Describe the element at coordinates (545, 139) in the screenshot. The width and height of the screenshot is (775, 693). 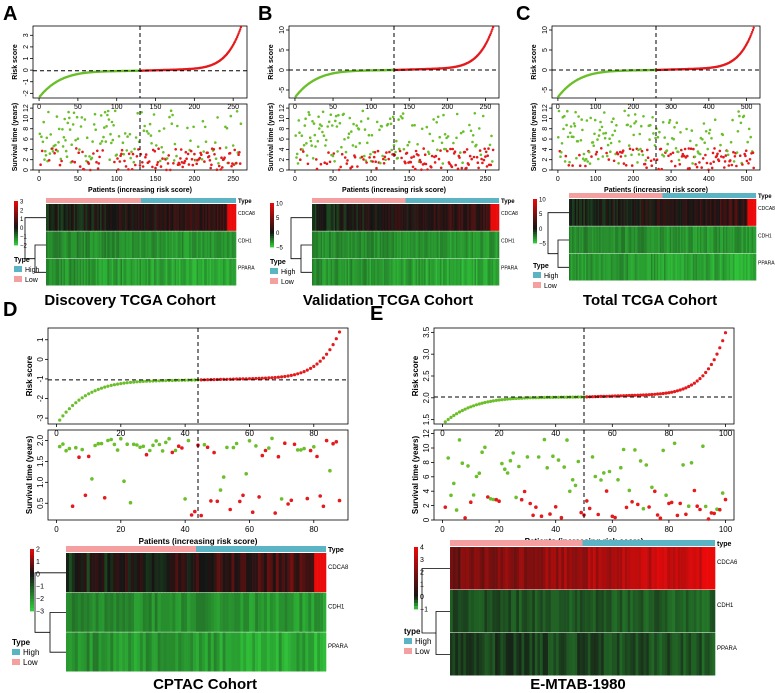
I see `survival-ytick-label: 6` at that location.